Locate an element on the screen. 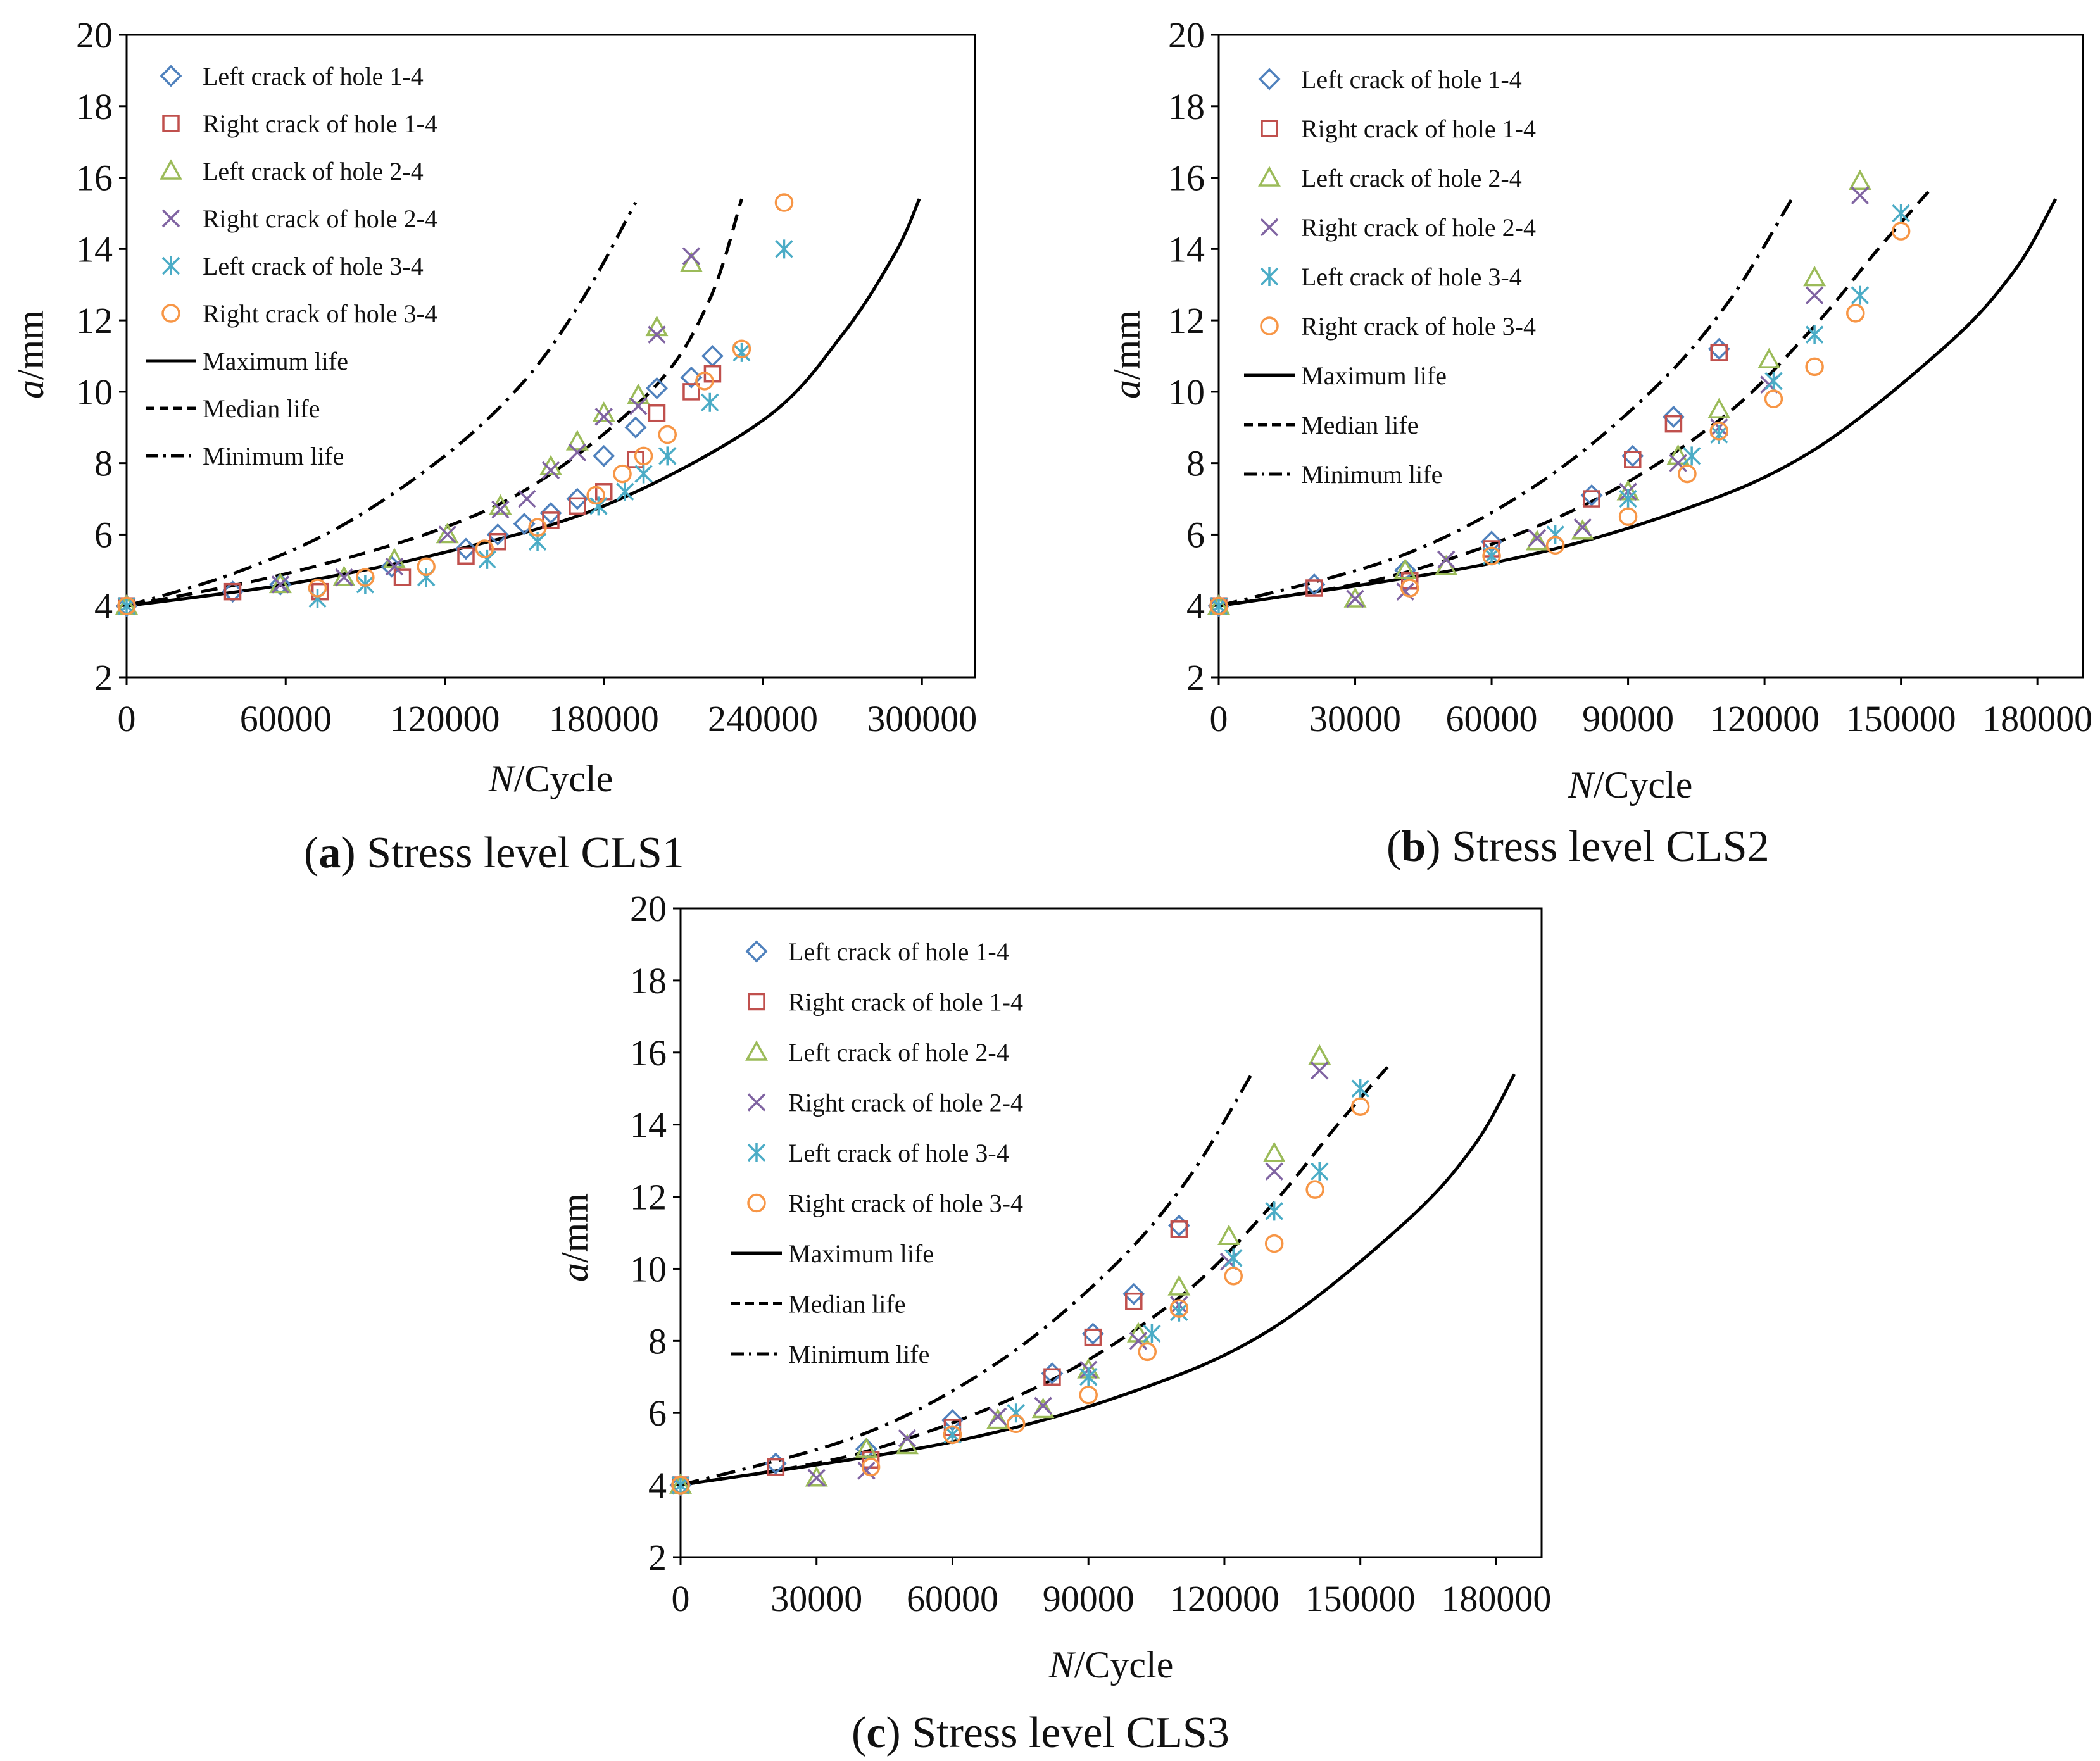 The height and width of the screenshot is (1761, 2100). y-tick-label: 8 is located at coordinates (657, 1341).